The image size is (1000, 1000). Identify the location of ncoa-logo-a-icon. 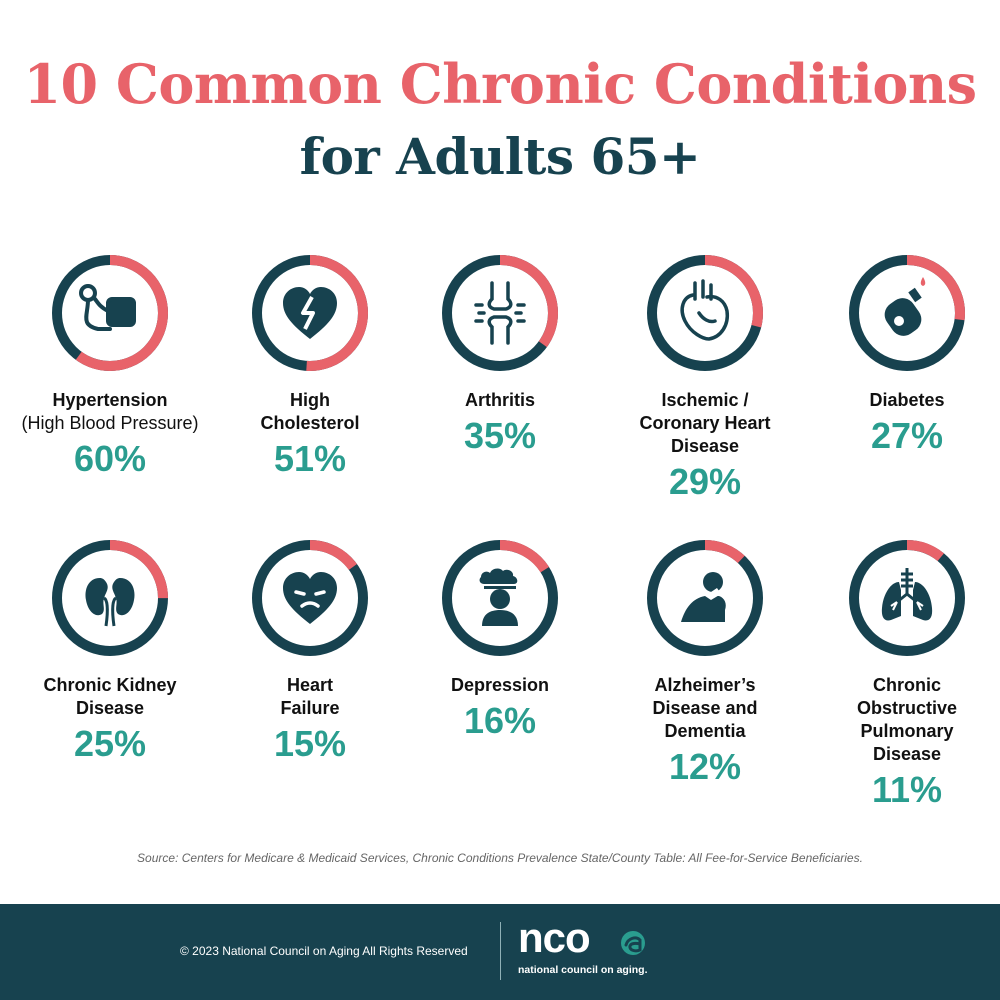
(633, 943).